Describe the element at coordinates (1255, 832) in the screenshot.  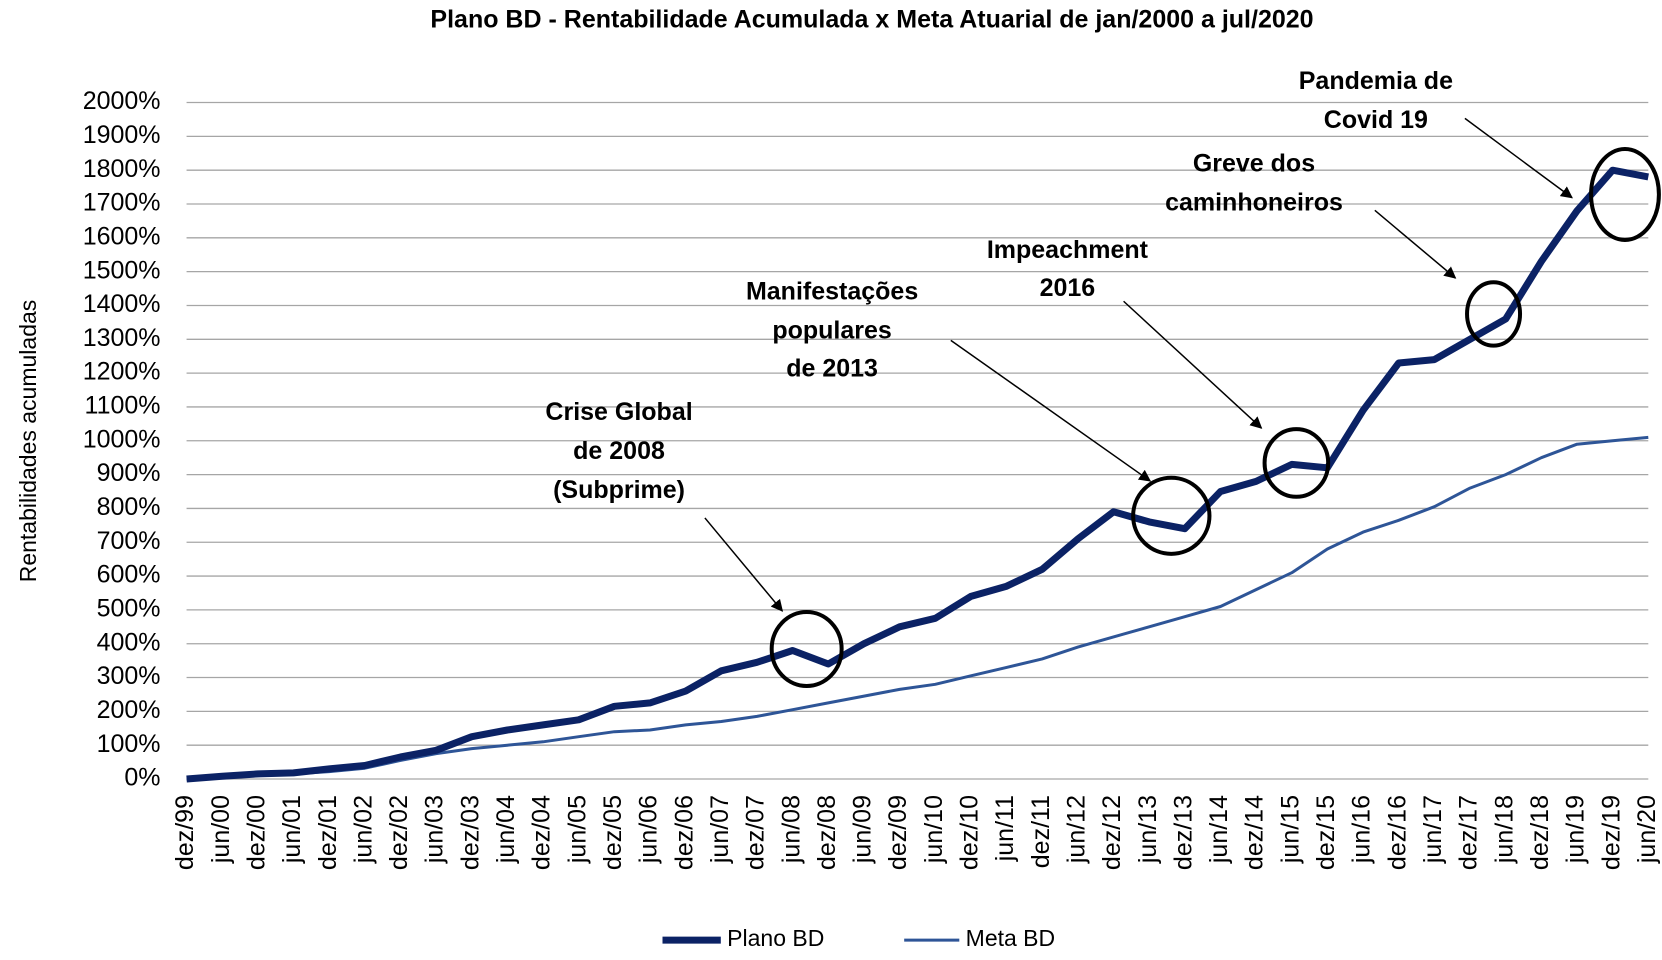
I see `x-tick-label: dez/14` at that location.